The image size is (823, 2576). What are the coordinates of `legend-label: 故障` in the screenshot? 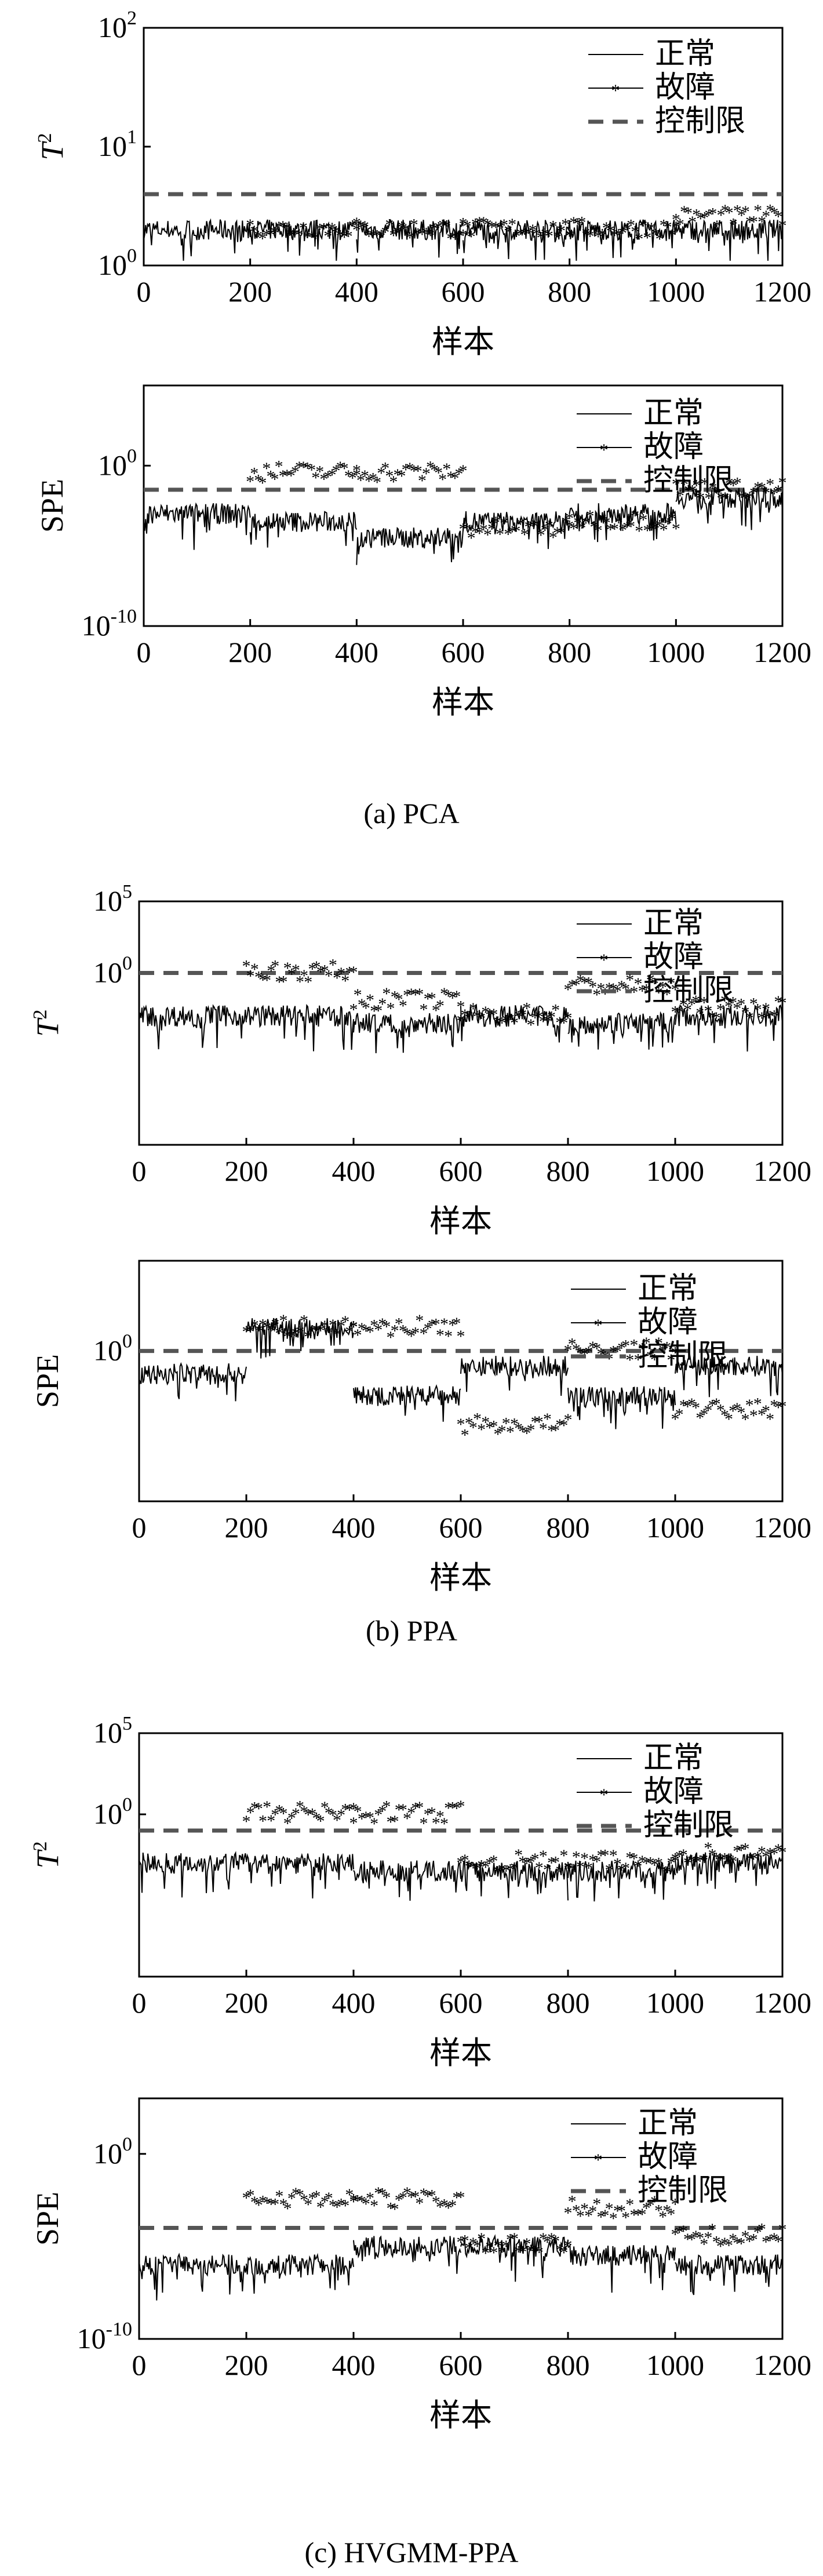 It's located at (673, 447).